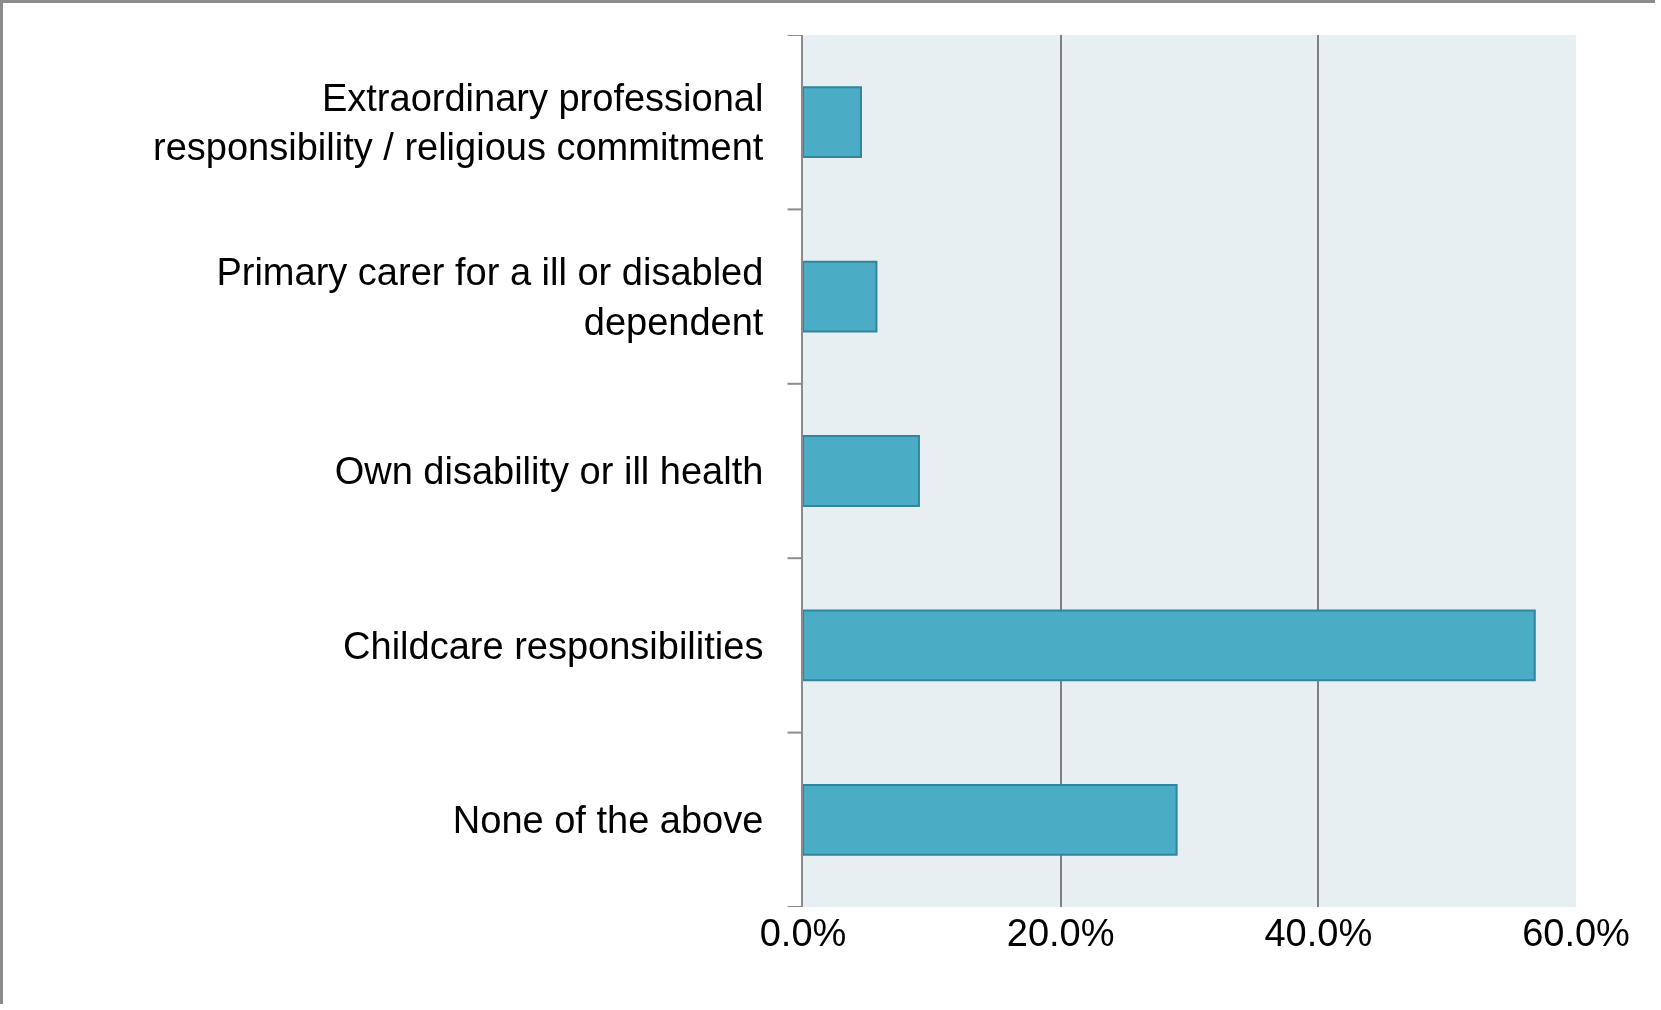 Image resolution: width=1661 pixels, height=1010 pixels. Describe the element at coordinates (608, 820) in the screenshot. I see `y-tick-label: None of the above` at that location.